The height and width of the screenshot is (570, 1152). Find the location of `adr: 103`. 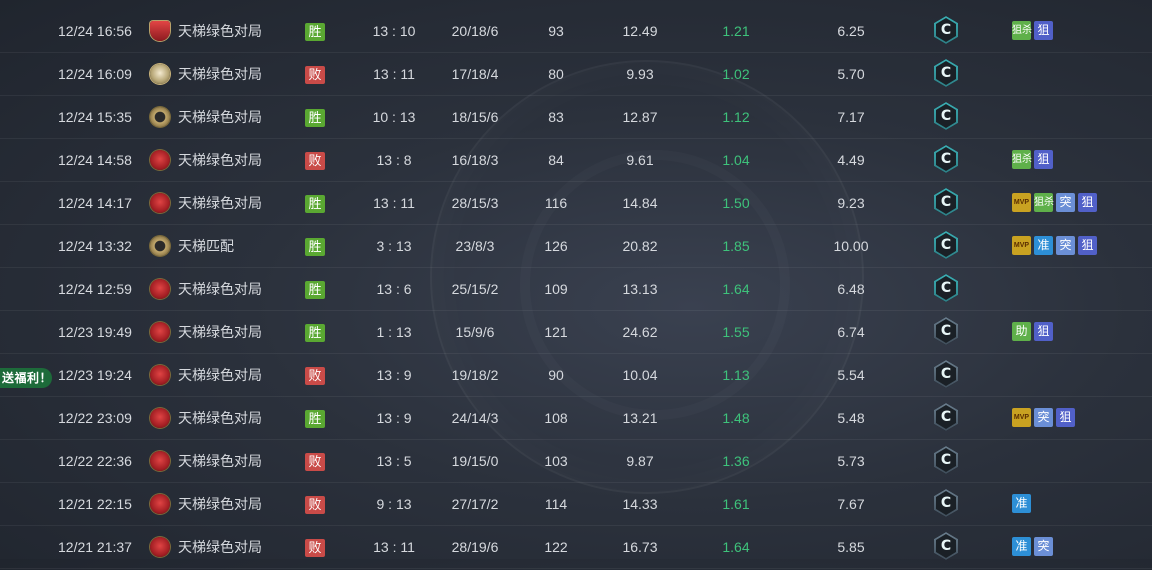

adr: 103 is located at coordinates (556, 461).